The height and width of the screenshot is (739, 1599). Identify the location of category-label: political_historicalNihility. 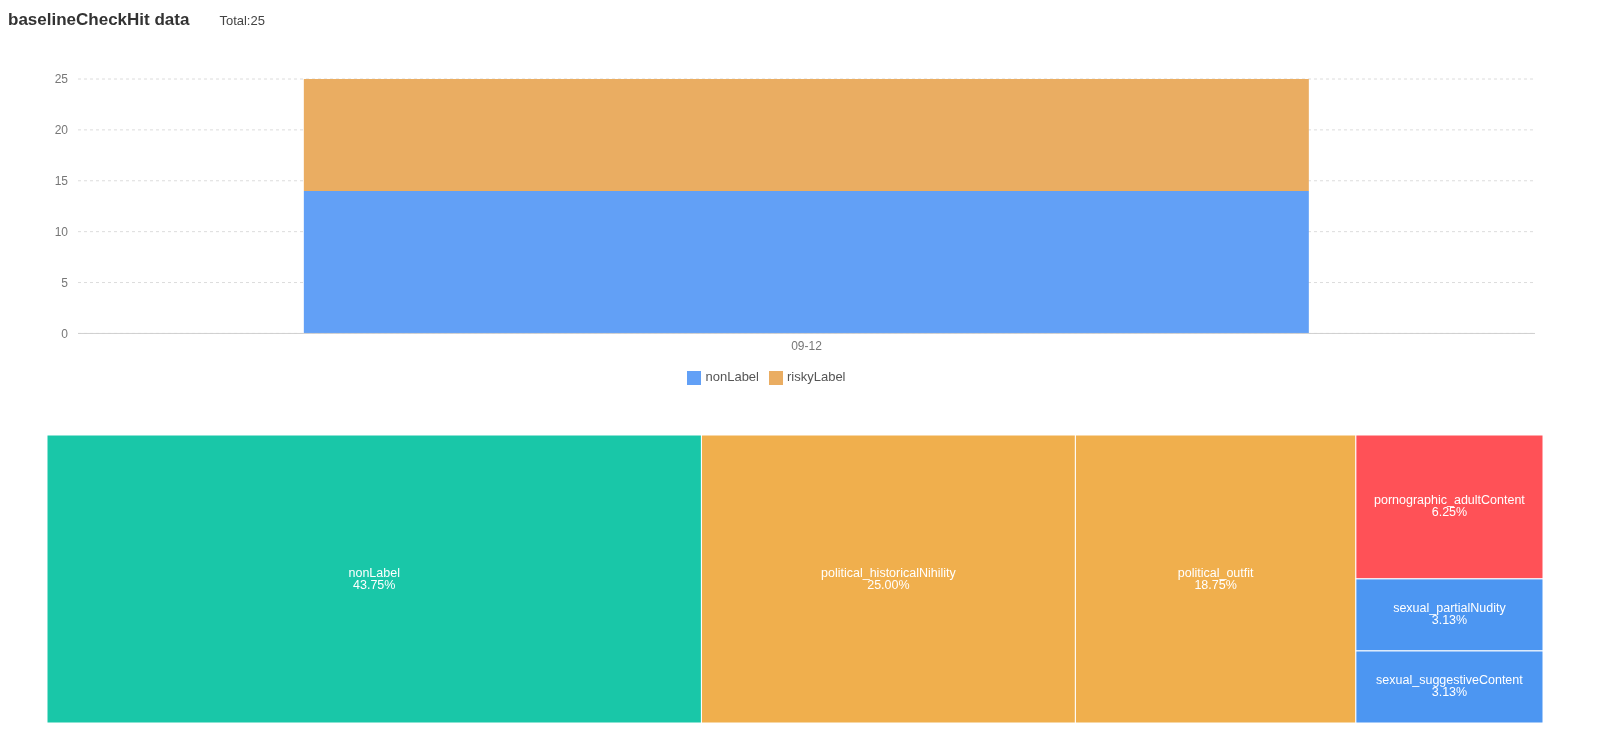
(889, 572).